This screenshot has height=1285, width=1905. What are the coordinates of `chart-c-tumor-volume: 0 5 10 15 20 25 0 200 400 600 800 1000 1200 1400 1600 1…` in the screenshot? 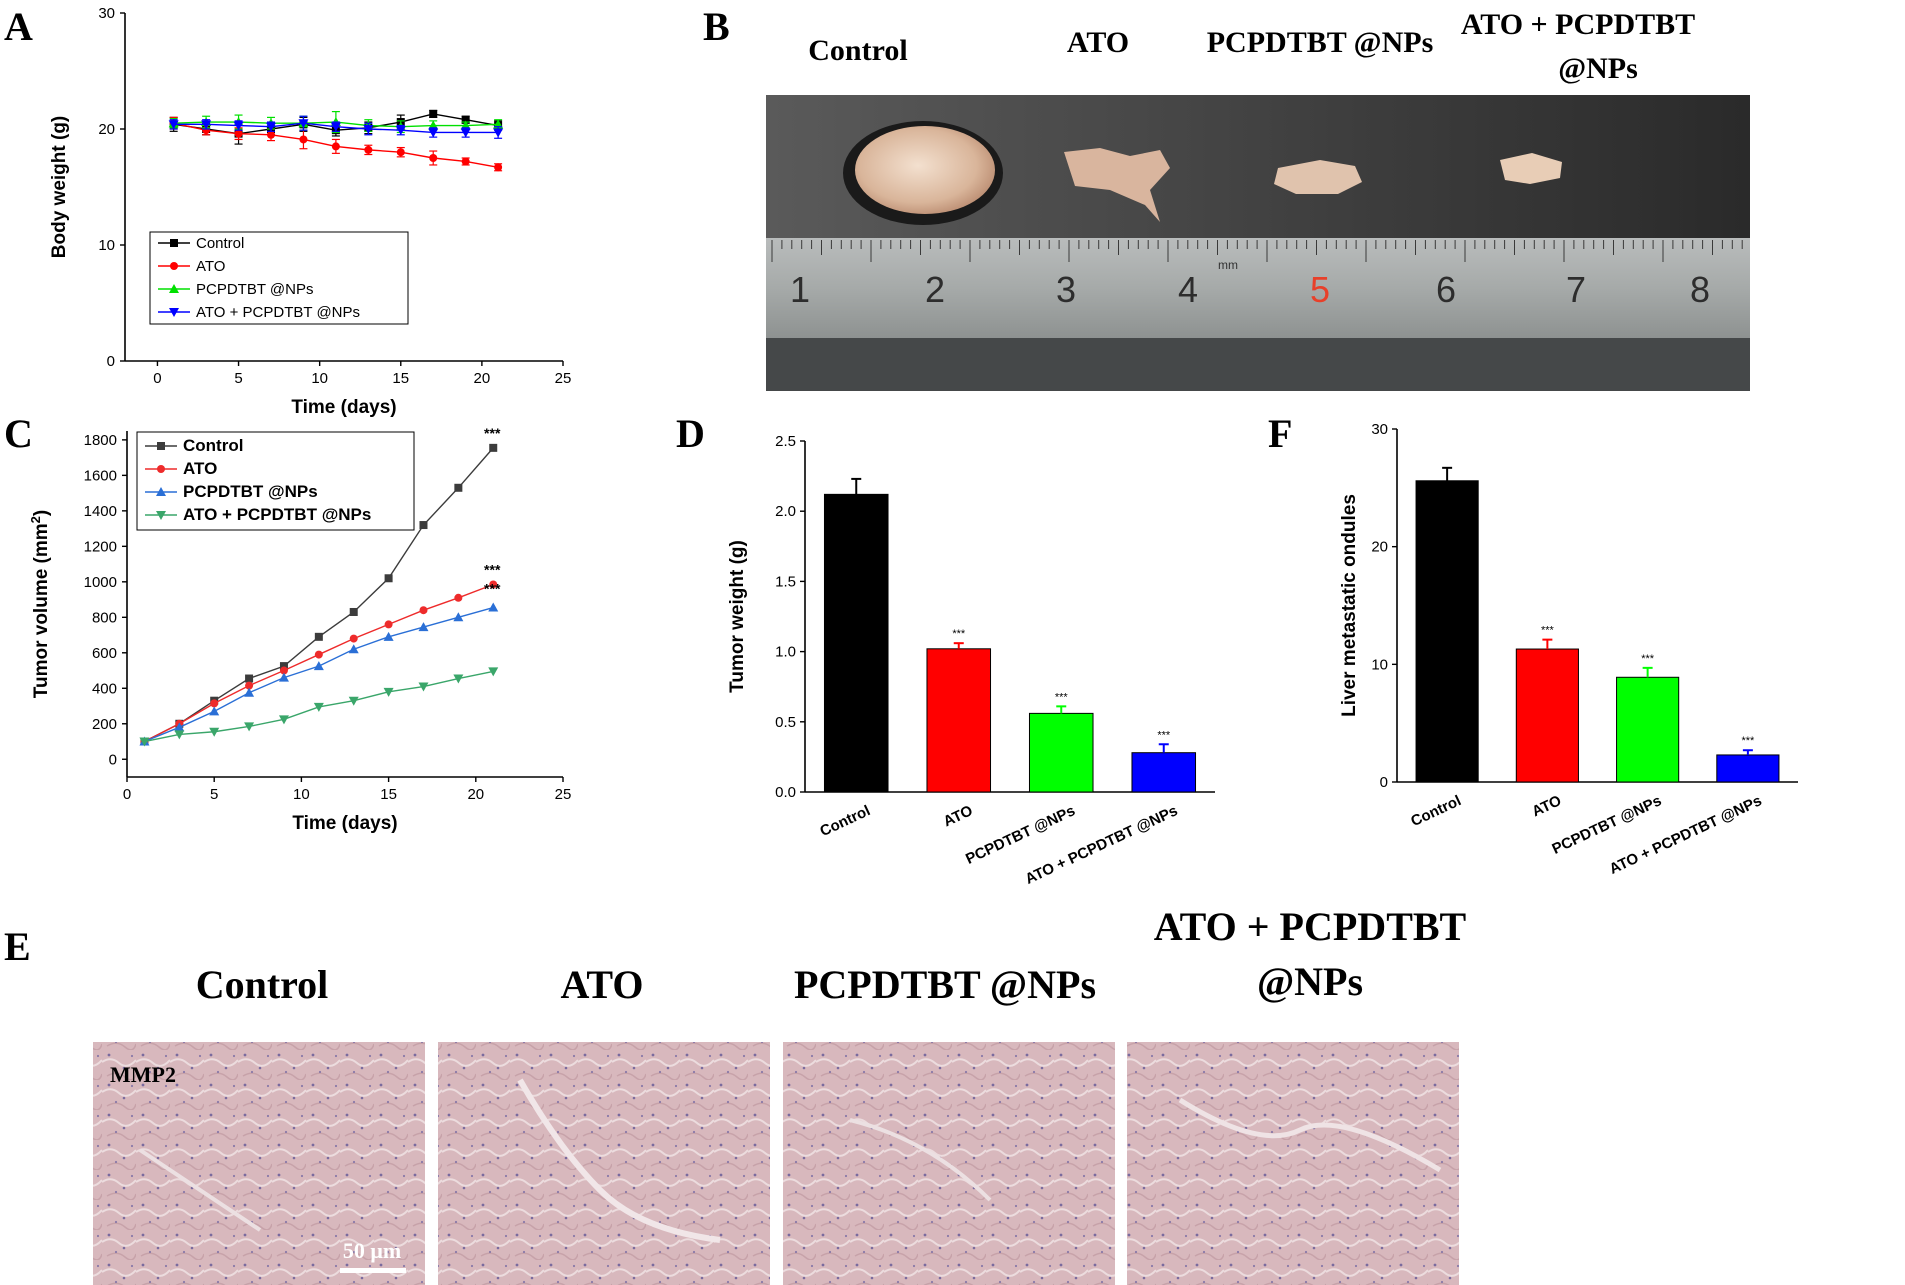 It's located at (299, 629).